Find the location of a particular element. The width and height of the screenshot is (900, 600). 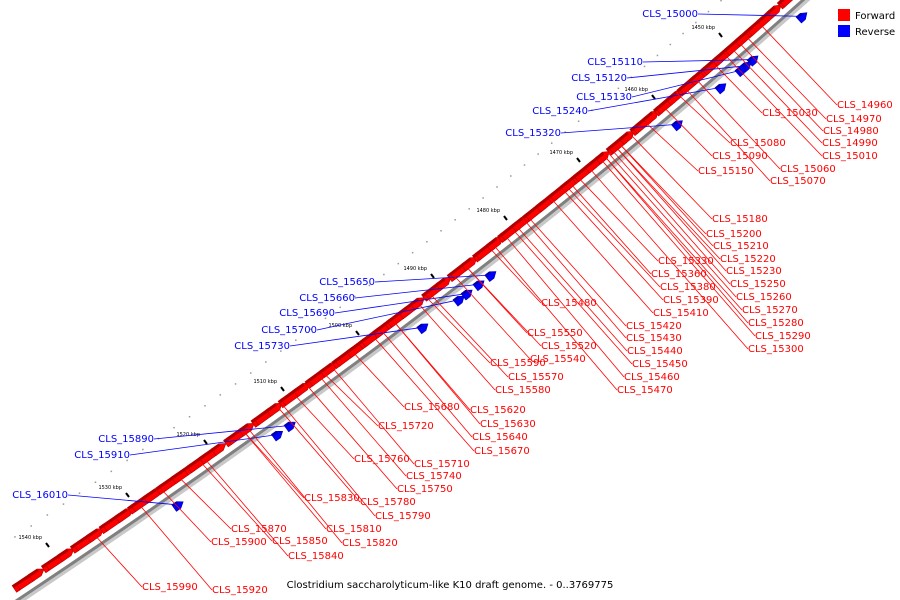

forward-gene-label: CLS_15230 is located at coordinates (754, 271).